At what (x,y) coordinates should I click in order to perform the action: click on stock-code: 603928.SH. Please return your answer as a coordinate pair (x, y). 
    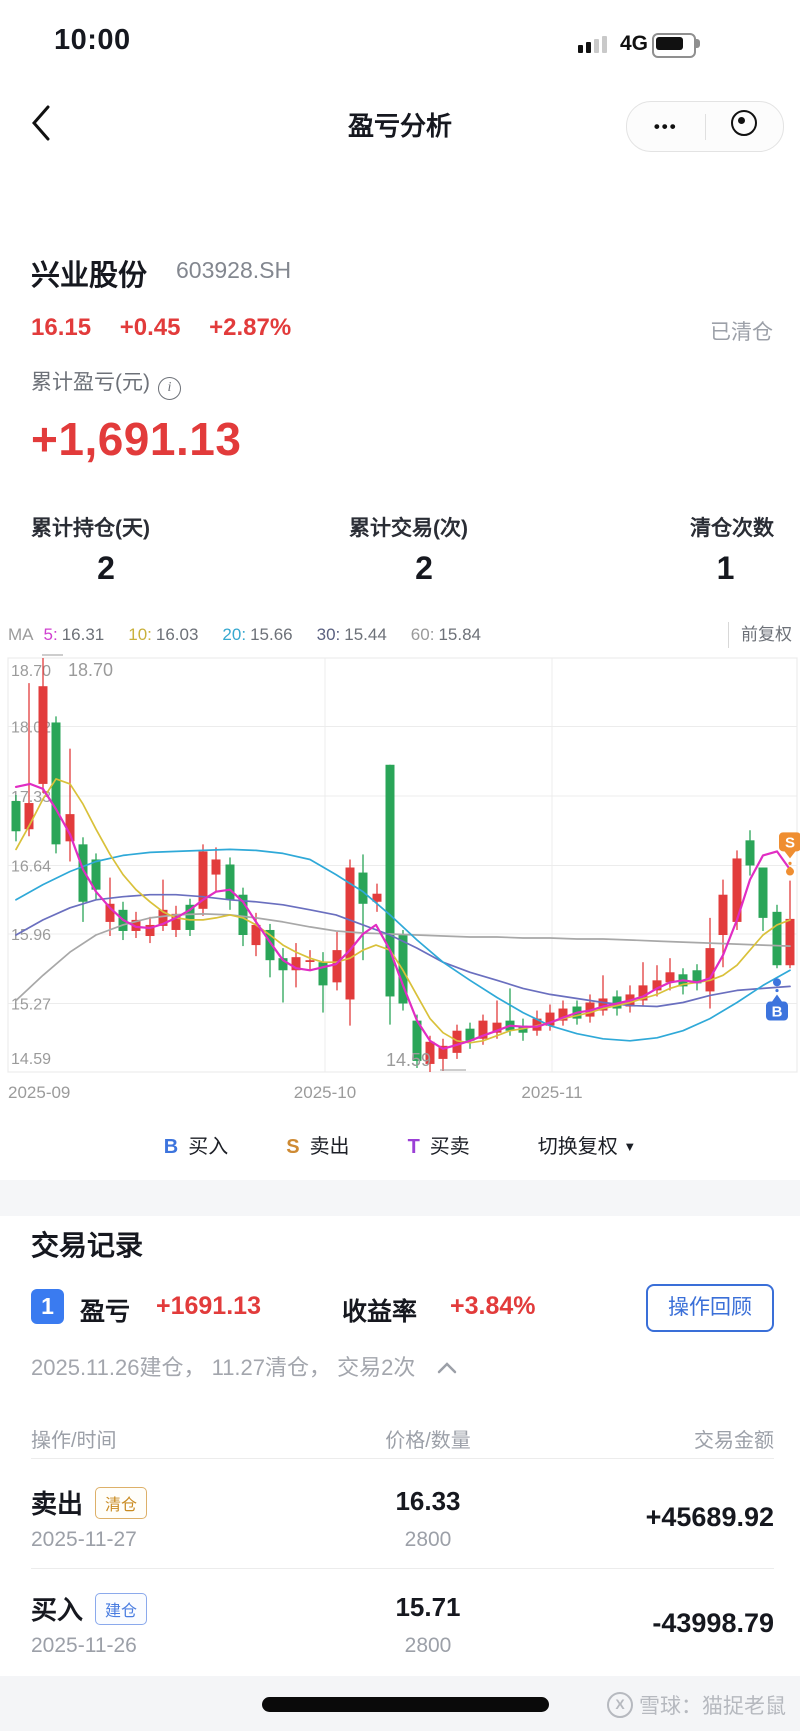
    Looking at the image, I should click on (234, 270).